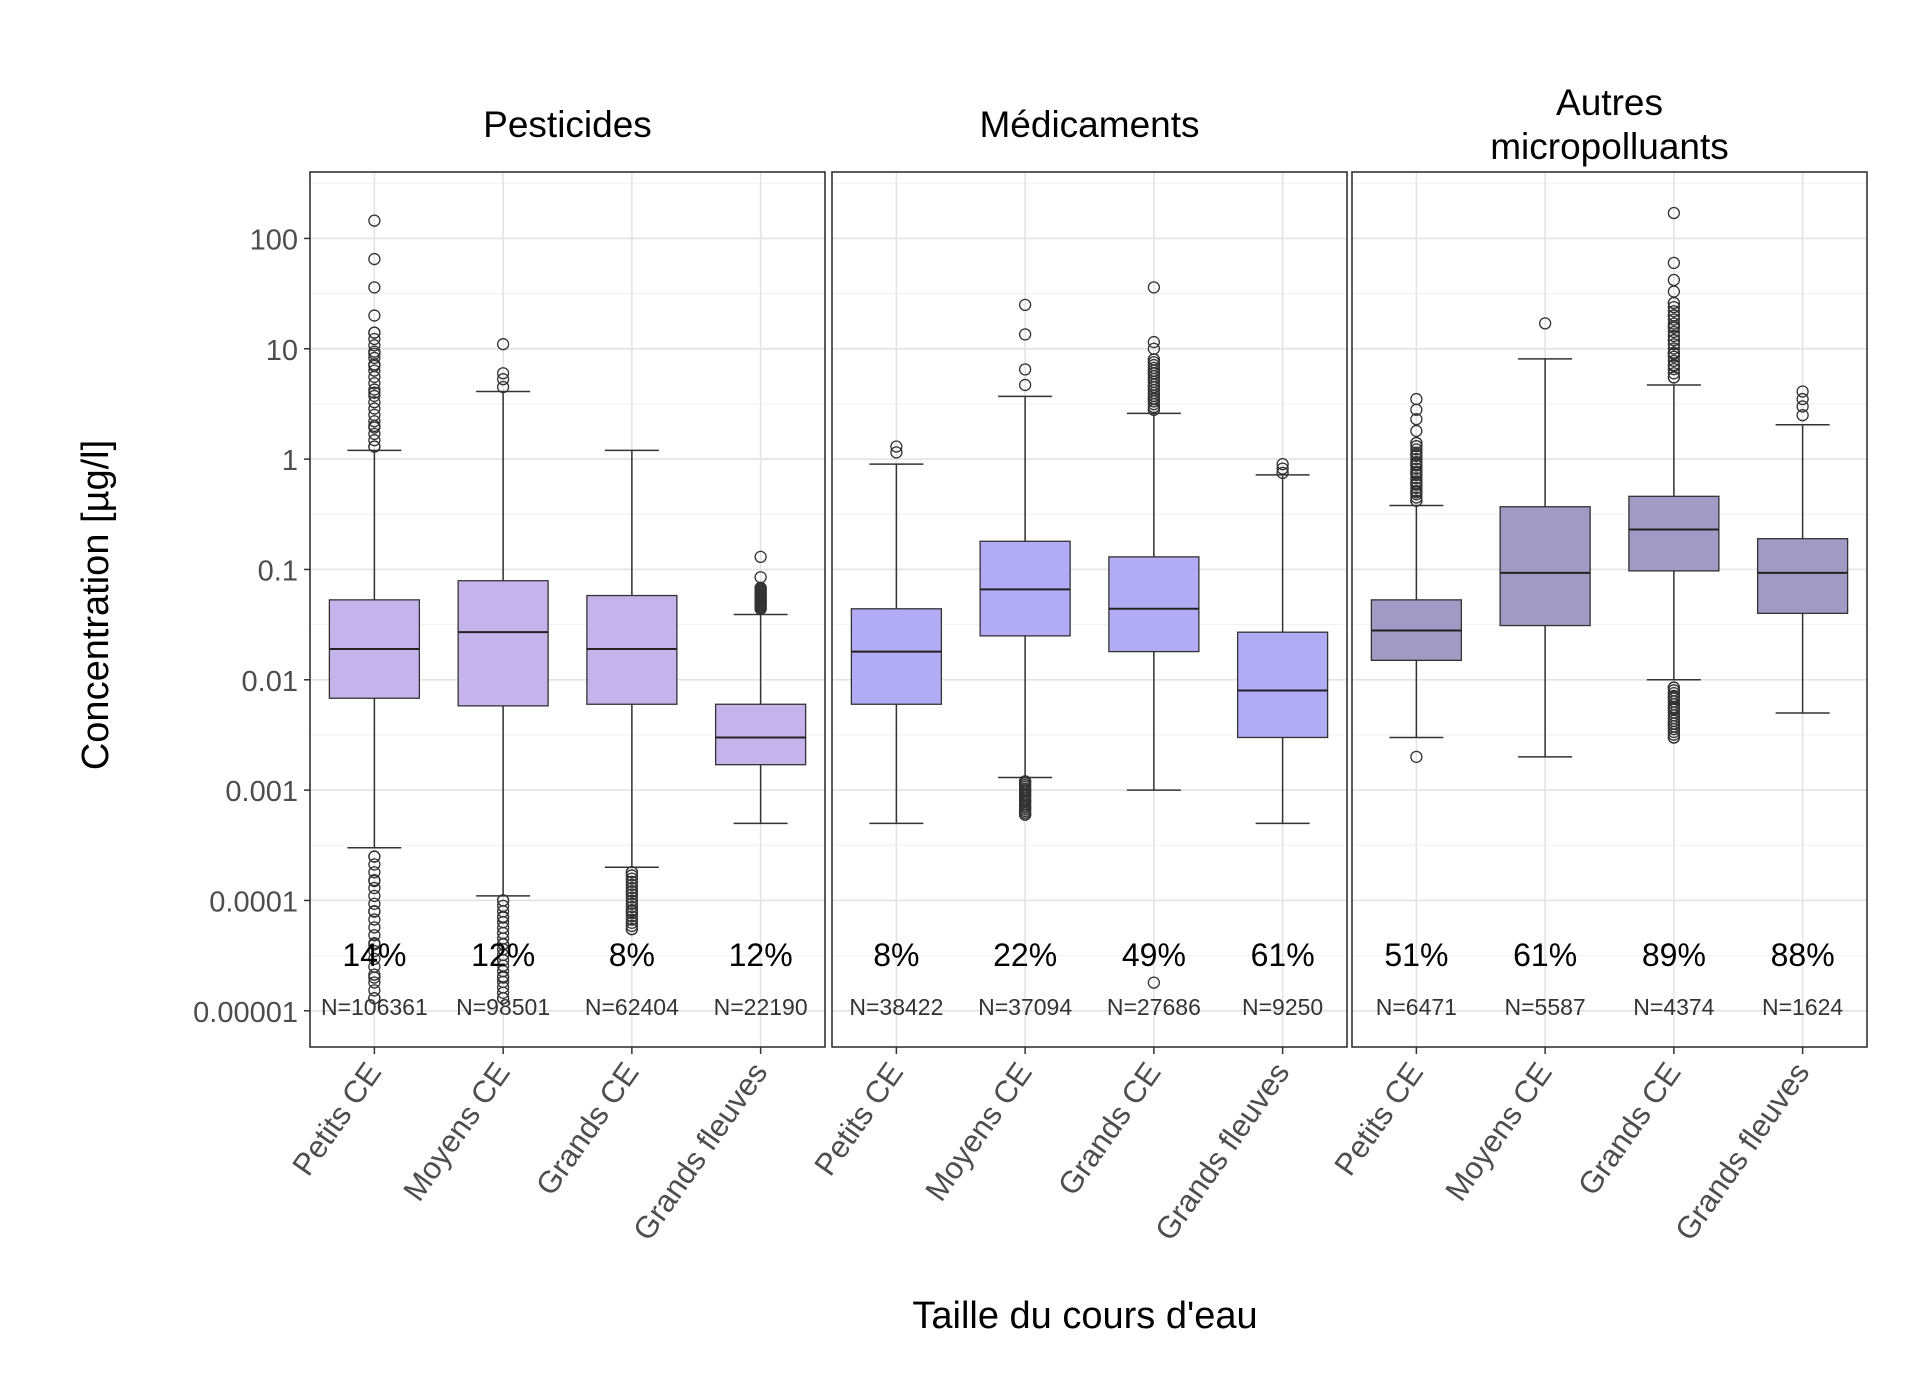 Image resolution: width=1920 pixels, height=1400 pixels. Describe the element at coordinates (245, 1013) in the screenshot. I see `y-tick-label: 0.00001` at that location.